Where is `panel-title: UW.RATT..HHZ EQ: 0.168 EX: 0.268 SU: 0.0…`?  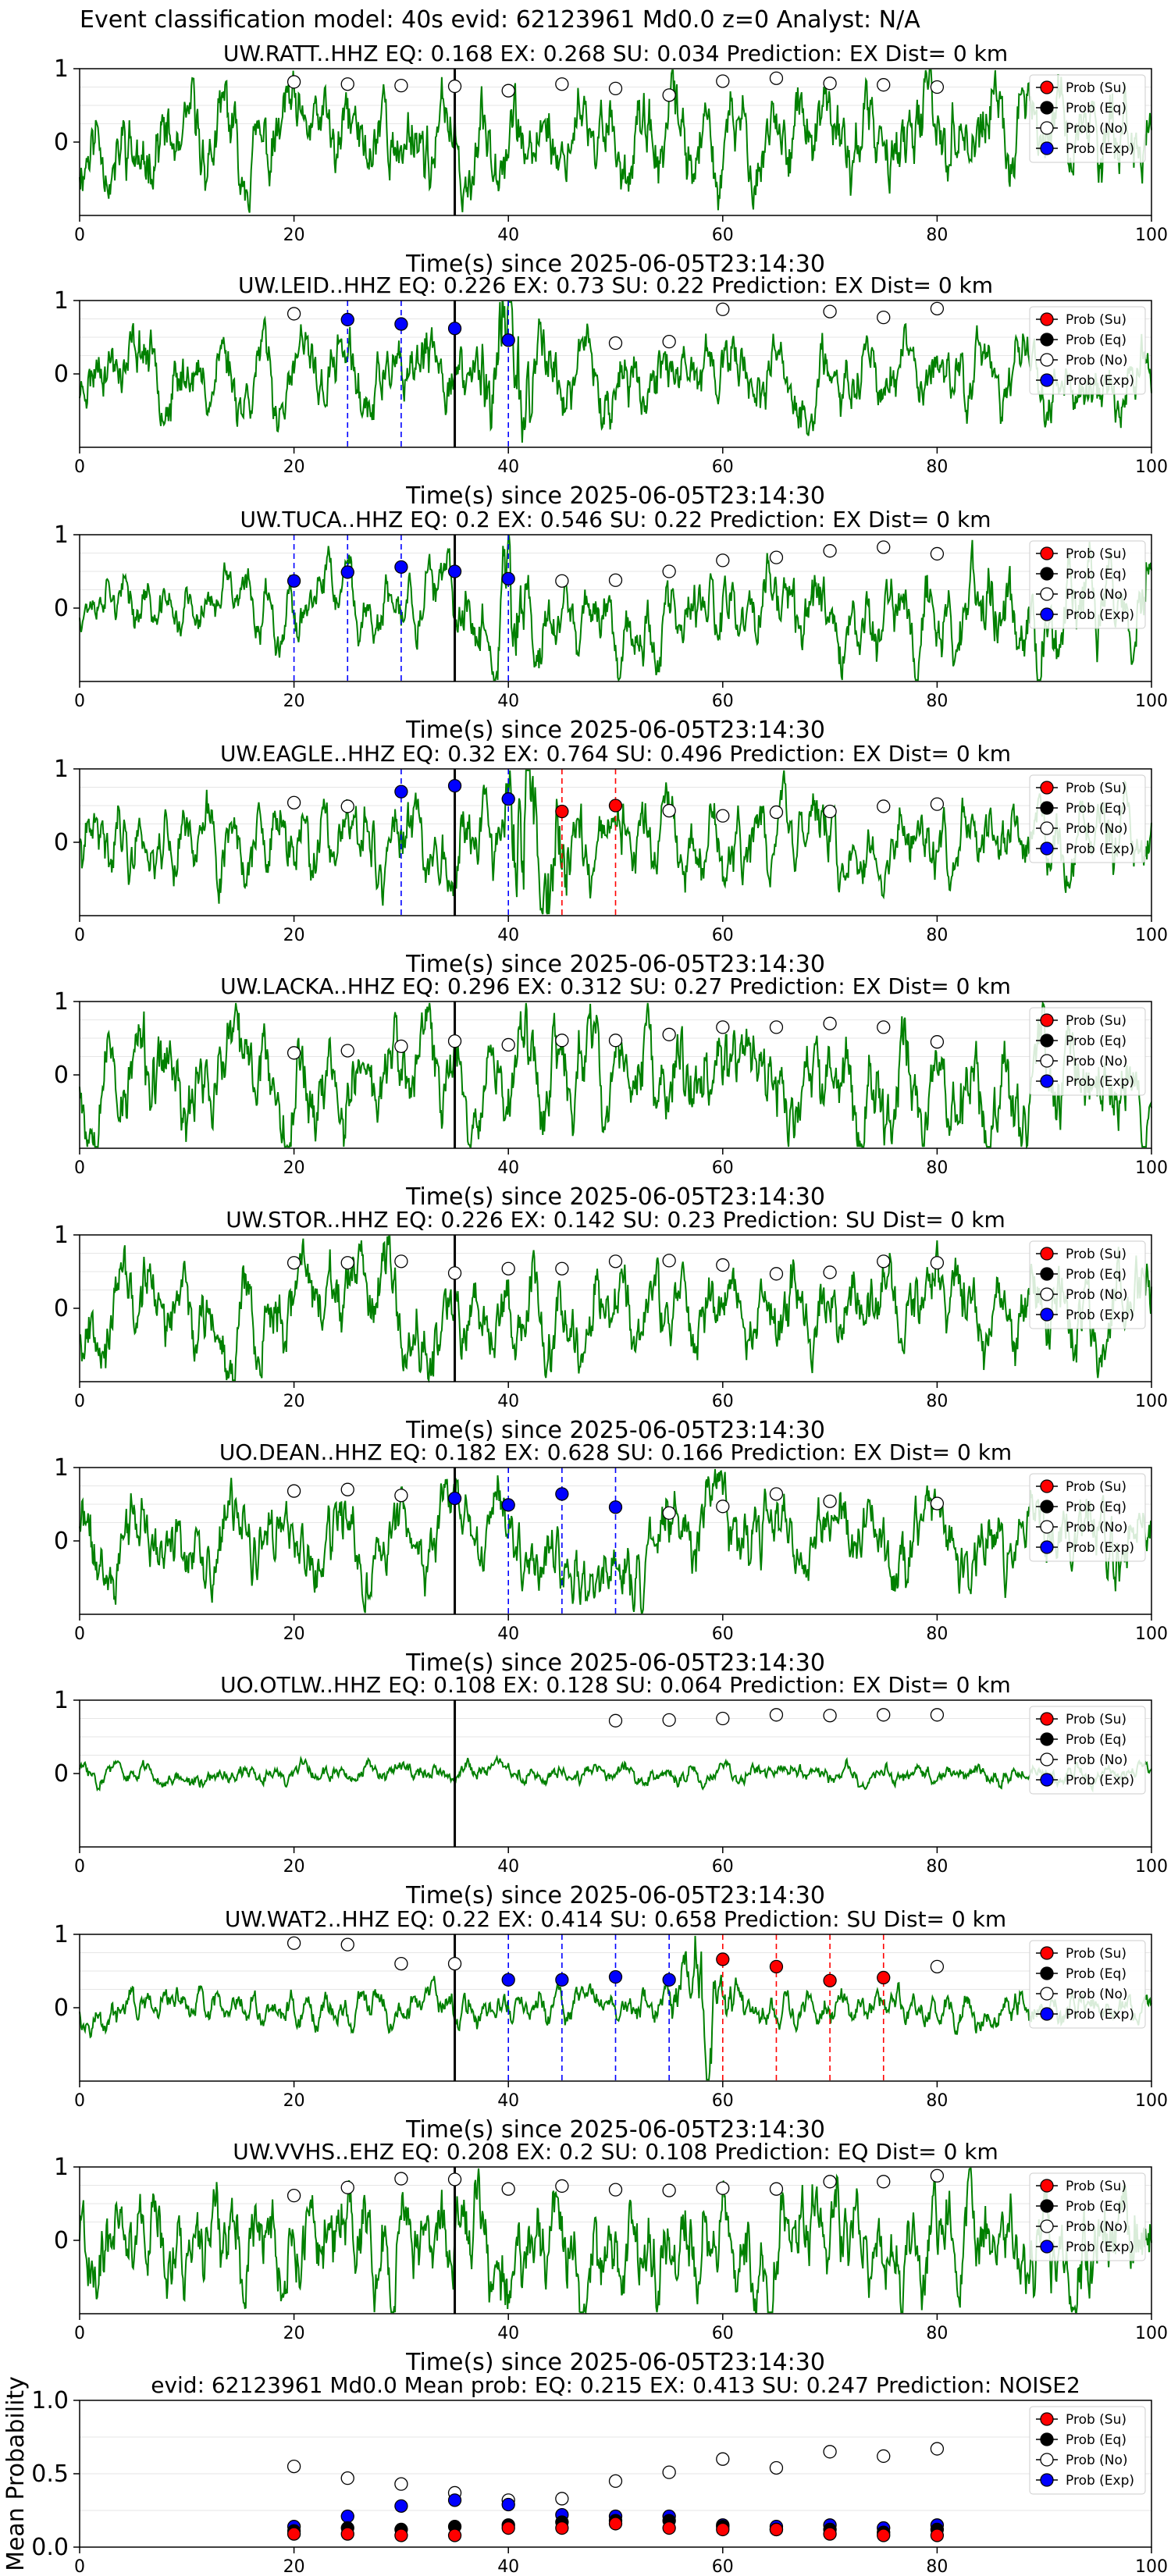
panel-title: UW.RATT..HHZ EQ: 0.168 EX: 0.268 SU: 0.0… is located at coordinates (615, 53).